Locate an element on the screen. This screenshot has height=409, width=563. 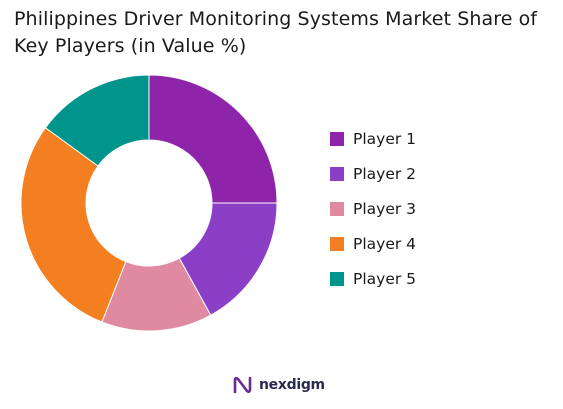
legend-item-4: Player 4 is located at coordinates (373, 243).